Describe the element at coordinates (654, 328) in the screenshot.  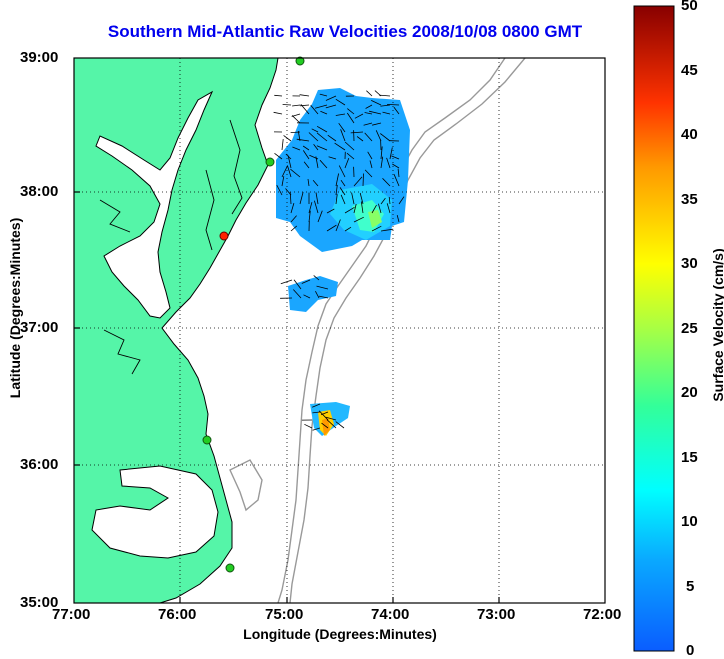
I see `colorbar` at that location.